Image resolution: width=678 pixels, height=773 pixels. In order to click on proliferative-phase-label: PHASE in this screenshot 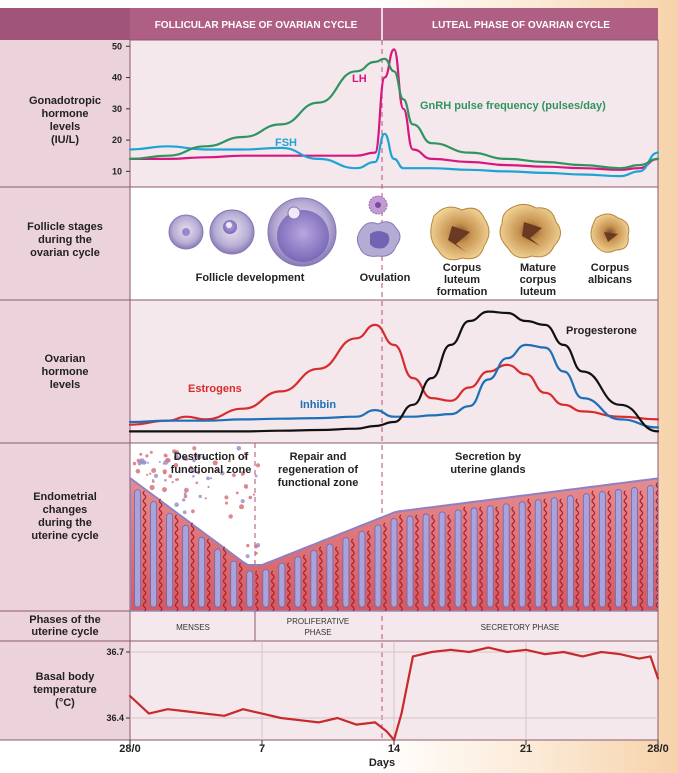, I will do `click(317, 632)`.